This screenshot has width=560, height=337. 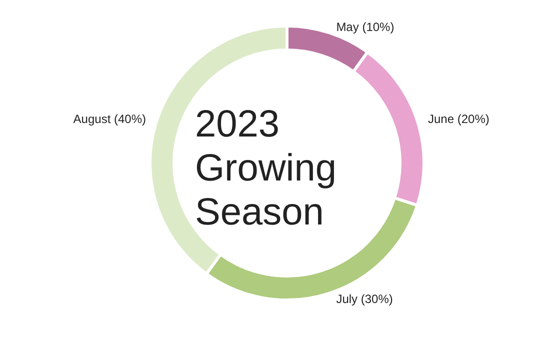 What do you see at coordinates (271, 169) in the screenshot?
I see `text: 2023 Growing Season` at bounding box center [271, 169].